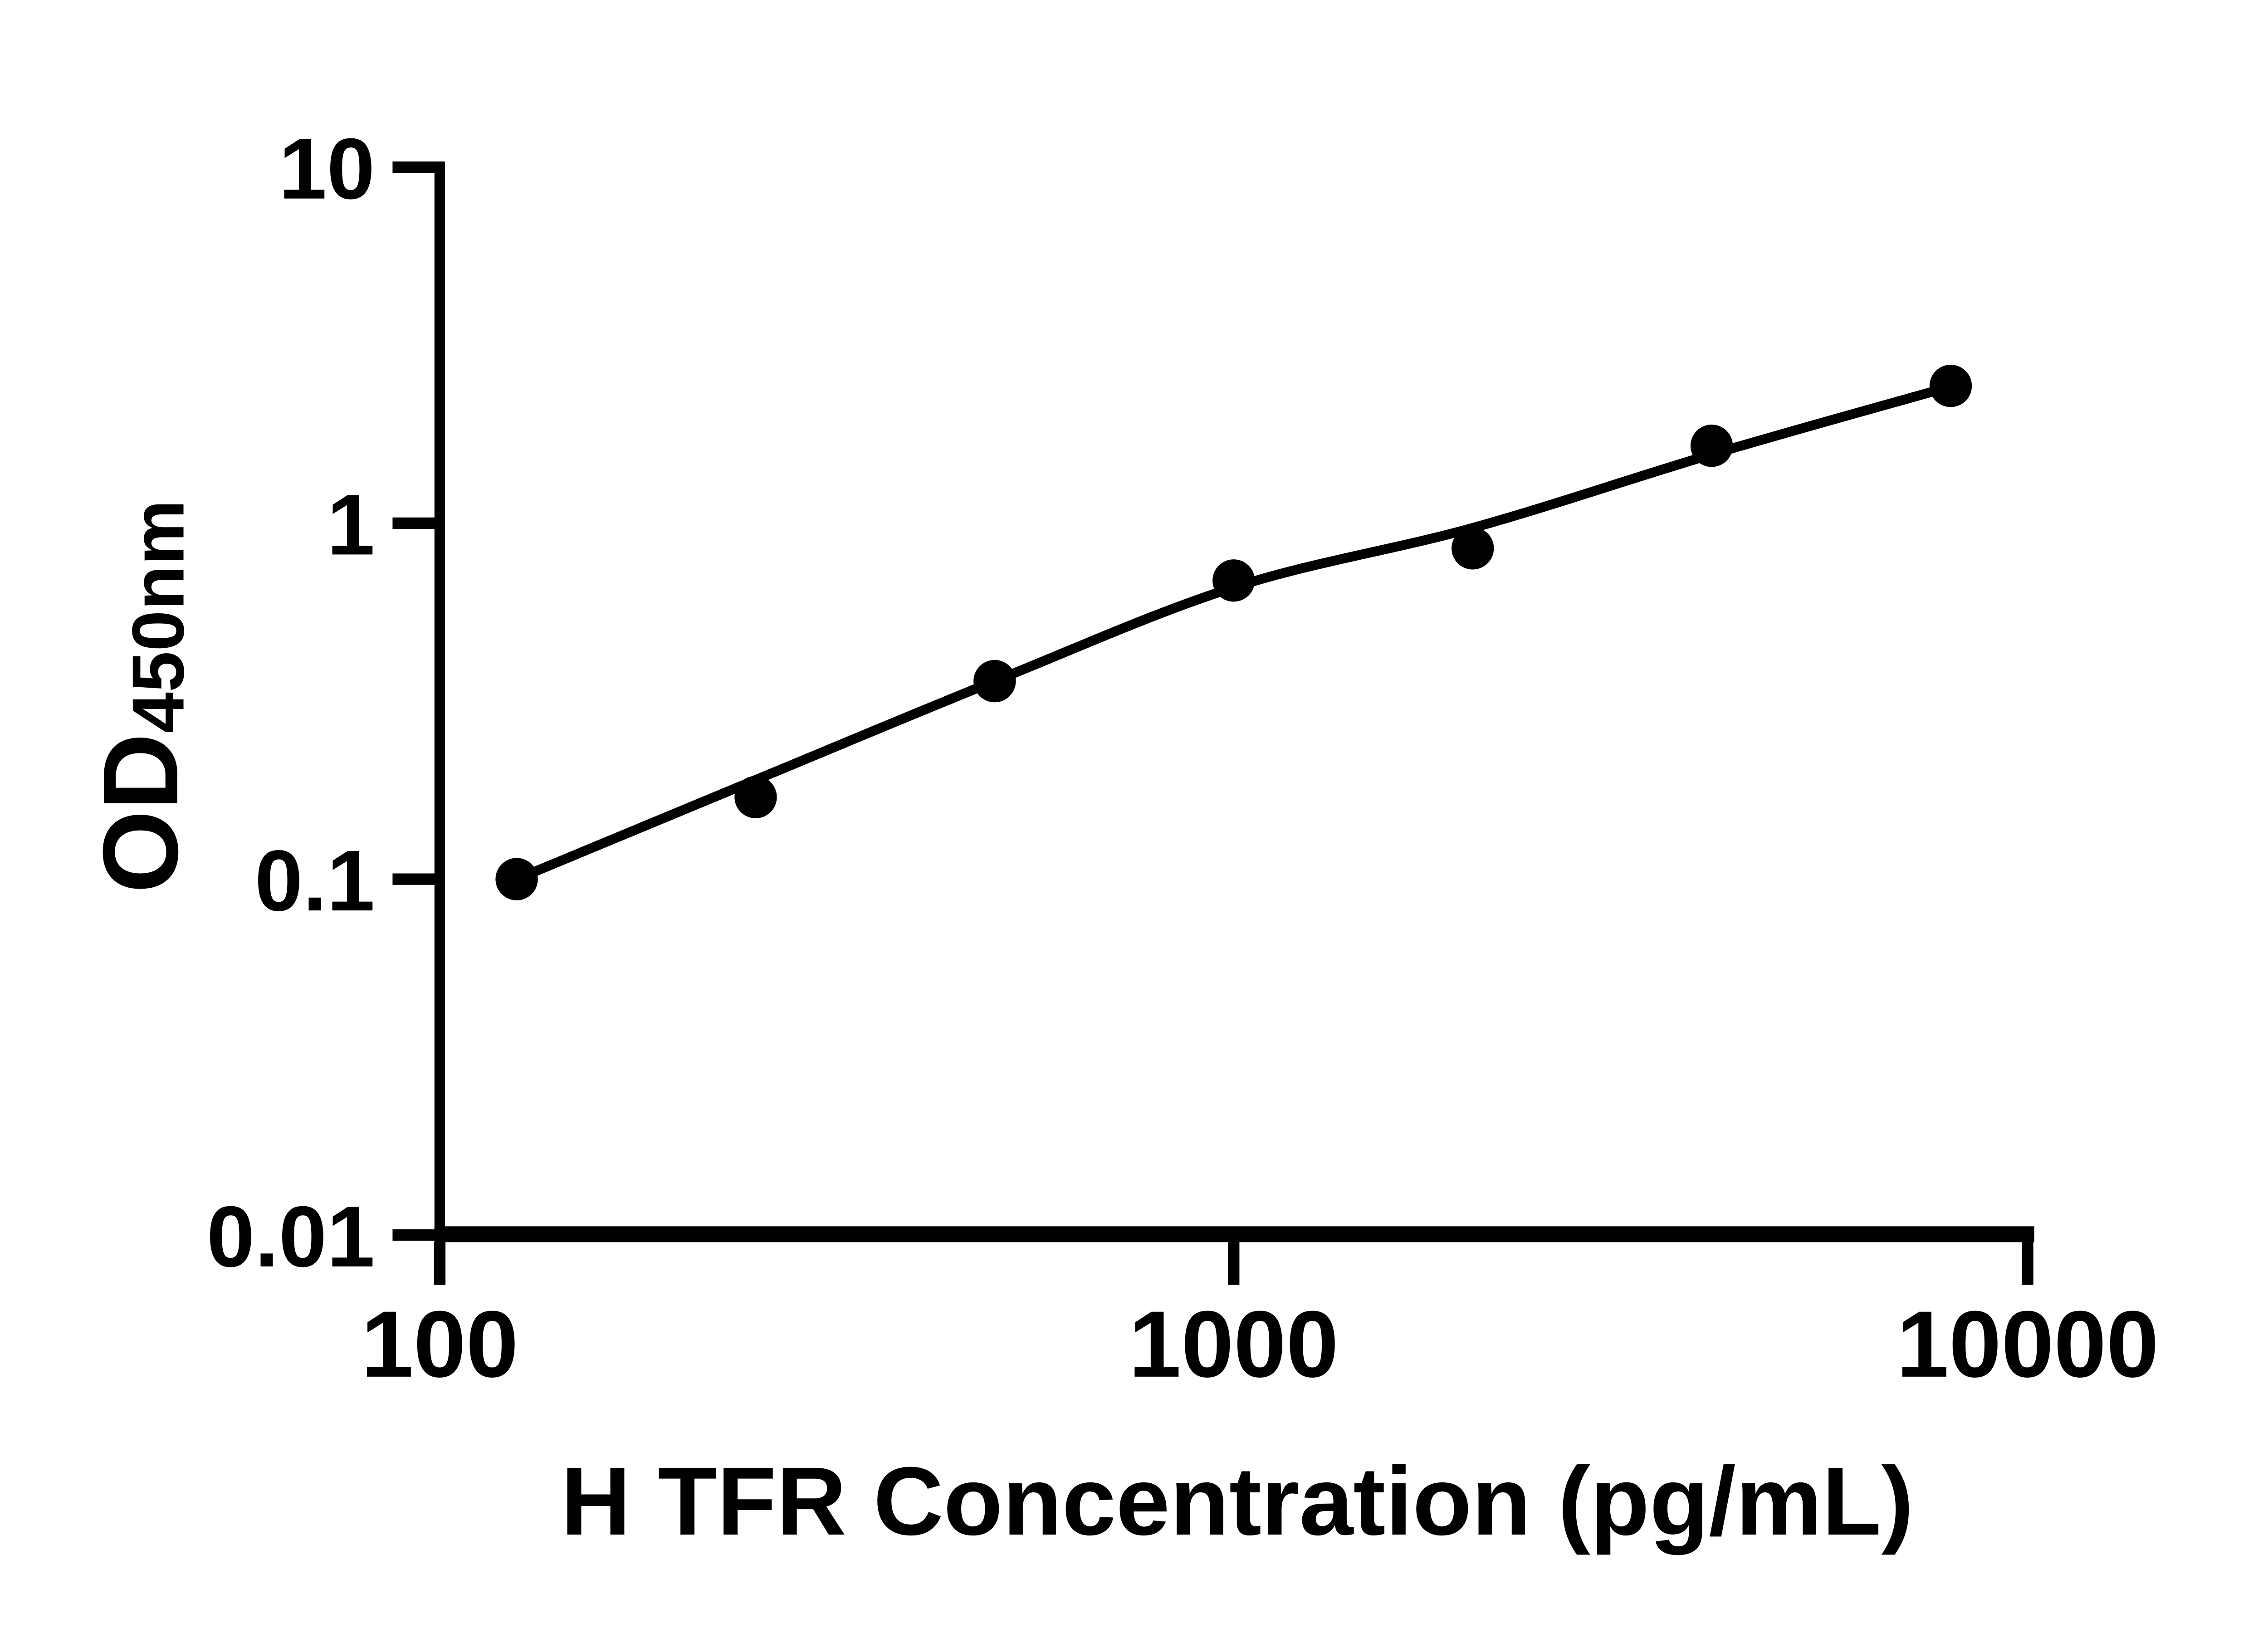 The image size is (2268, 1633). What do you see at coordinates (1233, 1263) in the screenshot?
I see `x-ticks` at bounding box center [1233, 1263].